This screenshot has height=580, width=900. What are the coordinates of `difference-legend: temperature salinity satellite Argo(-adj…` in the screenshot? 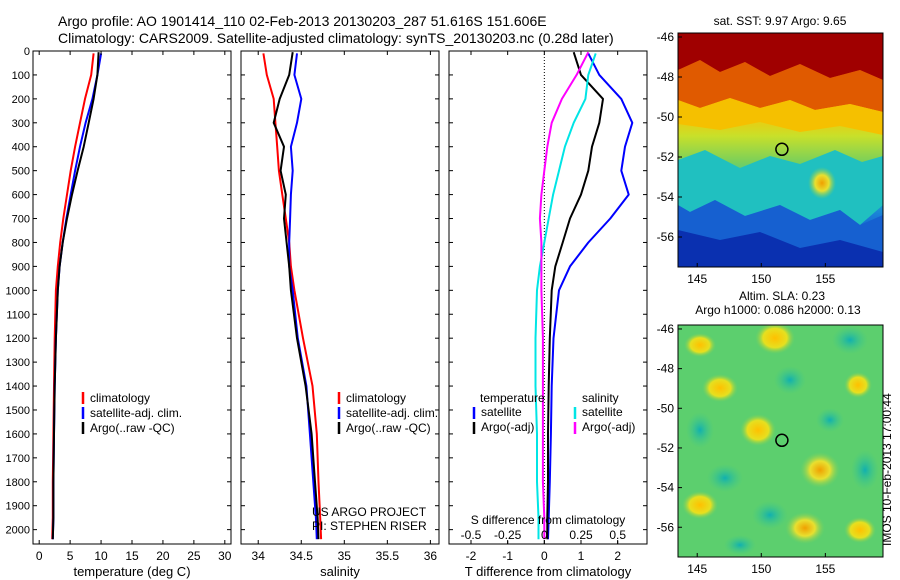 It's located at (553, 412).